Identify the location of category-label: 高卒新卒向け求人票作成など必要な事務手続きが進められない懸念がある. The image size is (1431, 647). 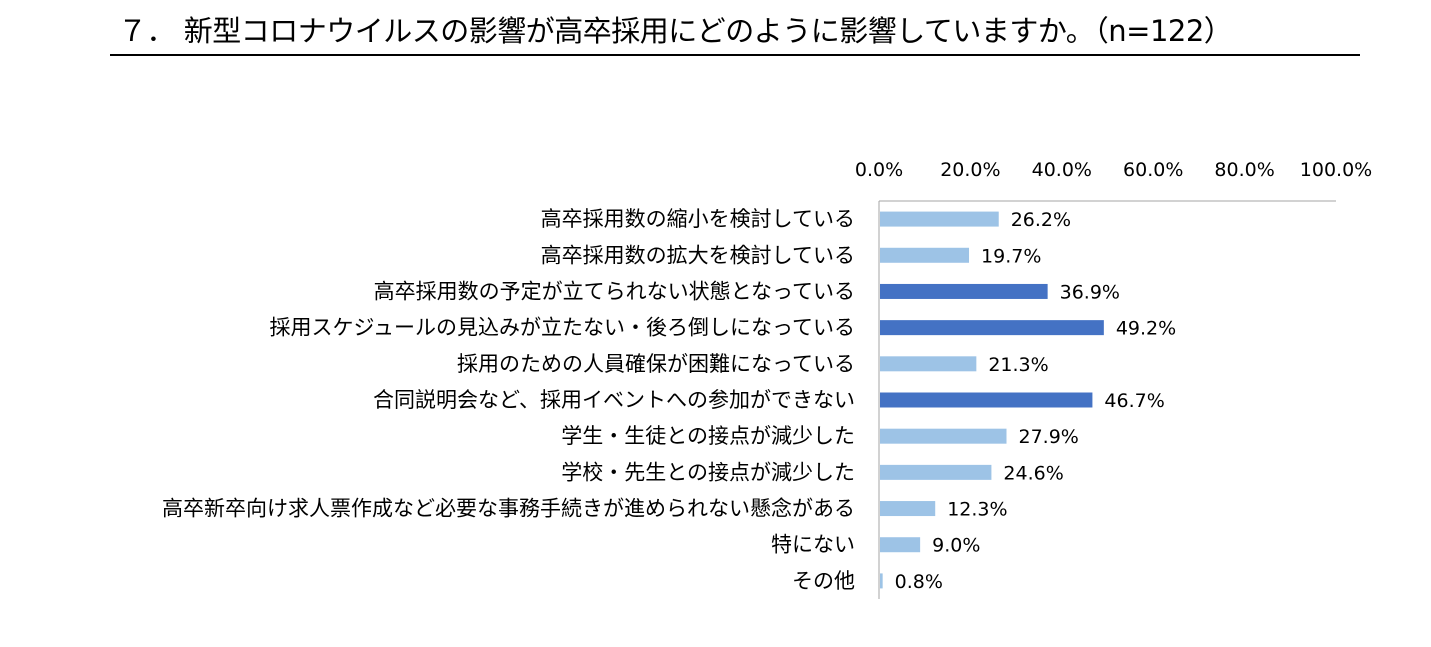
(508, 509).